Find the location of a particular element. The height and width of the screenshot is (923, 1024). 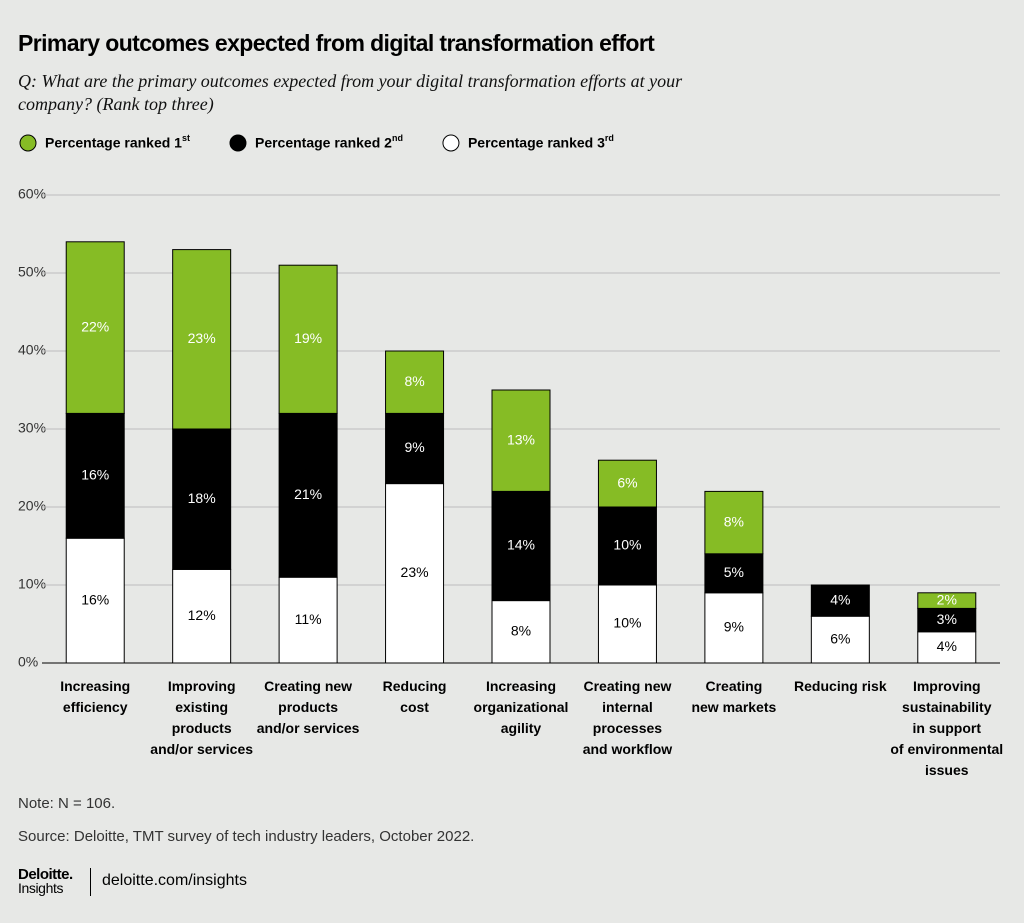

legend-label: Percentage ranked 1st is located at coordinates (117, 141).